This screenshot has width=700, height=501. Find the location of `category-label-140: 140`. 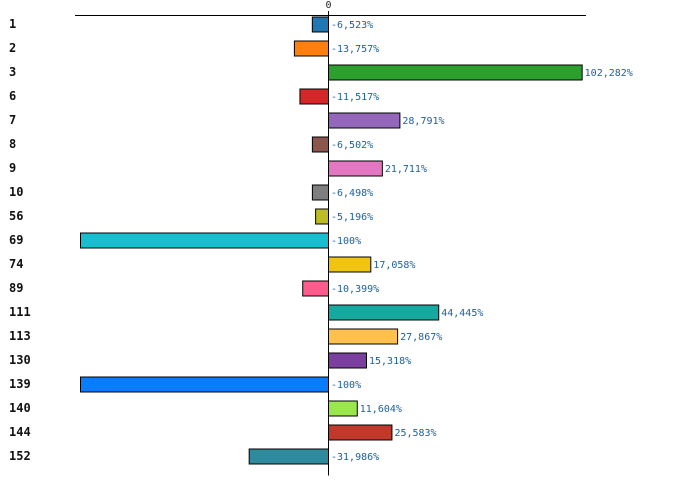

category-label-140: 140 is located at coordinates (20, 408).